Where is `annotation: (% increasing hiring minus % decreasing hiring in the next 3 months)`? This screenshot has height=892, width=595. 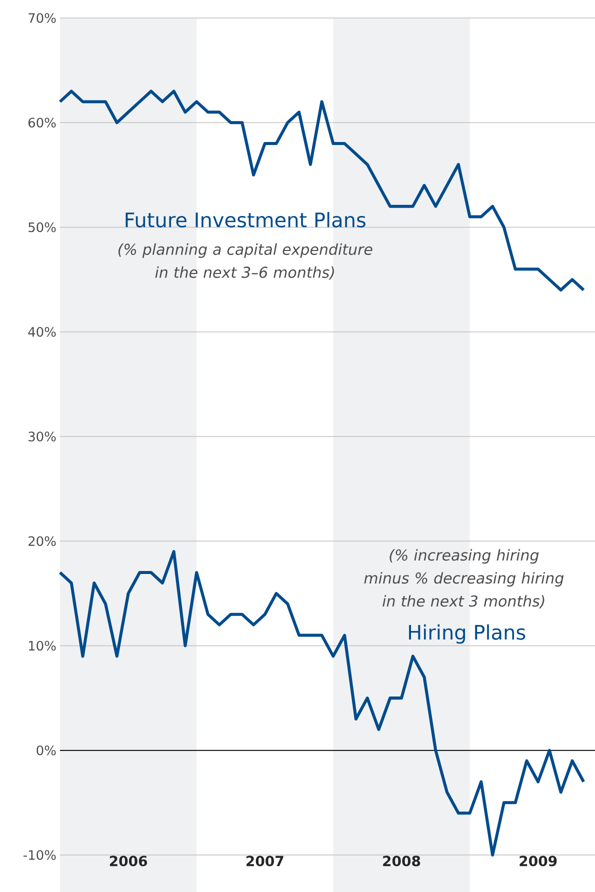 annotation: (% increasing hiring minus % decreasing hiring in the next 3 months) is located at coordinates (464, 578).